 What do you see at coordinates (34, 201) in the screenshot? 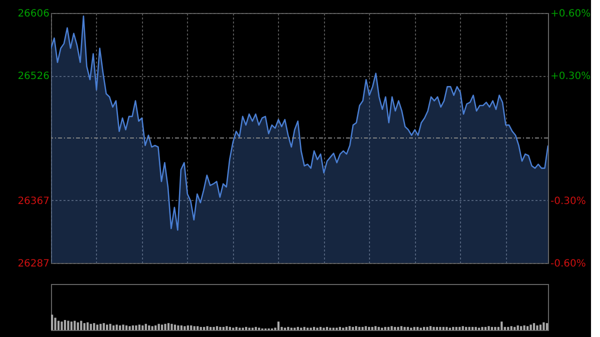
I see `y-tick-label: 26367` at bounding box center [34, 201].